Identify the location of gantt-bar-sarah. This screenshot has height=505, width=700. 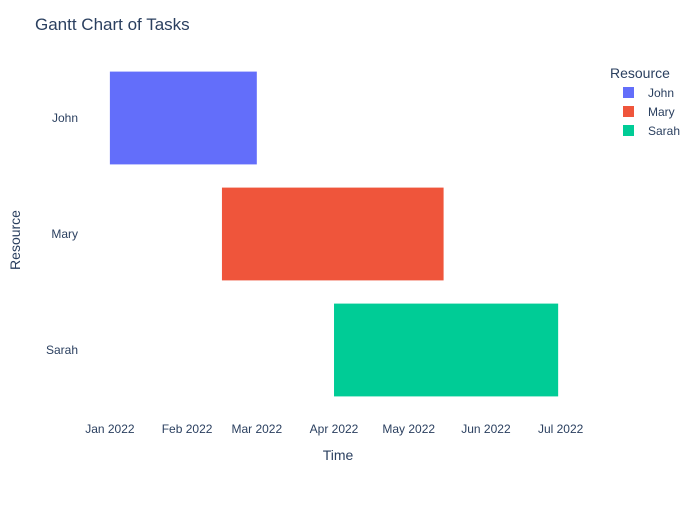
(446, 350).